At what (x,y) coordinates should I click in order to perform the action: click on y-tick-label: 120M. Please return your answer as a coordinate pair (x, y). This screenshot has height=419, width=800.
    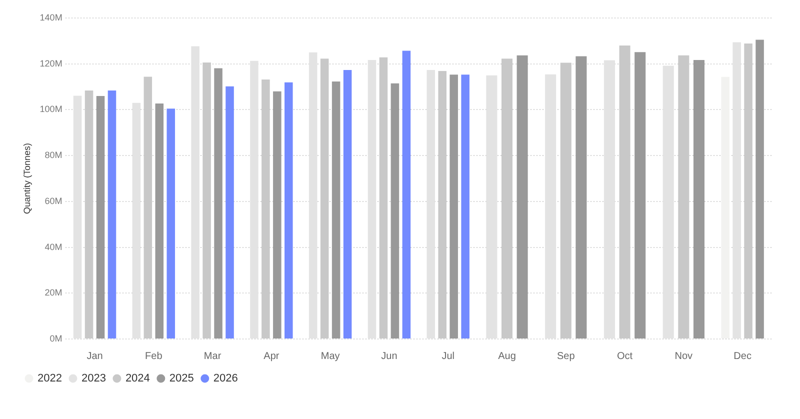
    Looking at the image, I should click on (51, 63).